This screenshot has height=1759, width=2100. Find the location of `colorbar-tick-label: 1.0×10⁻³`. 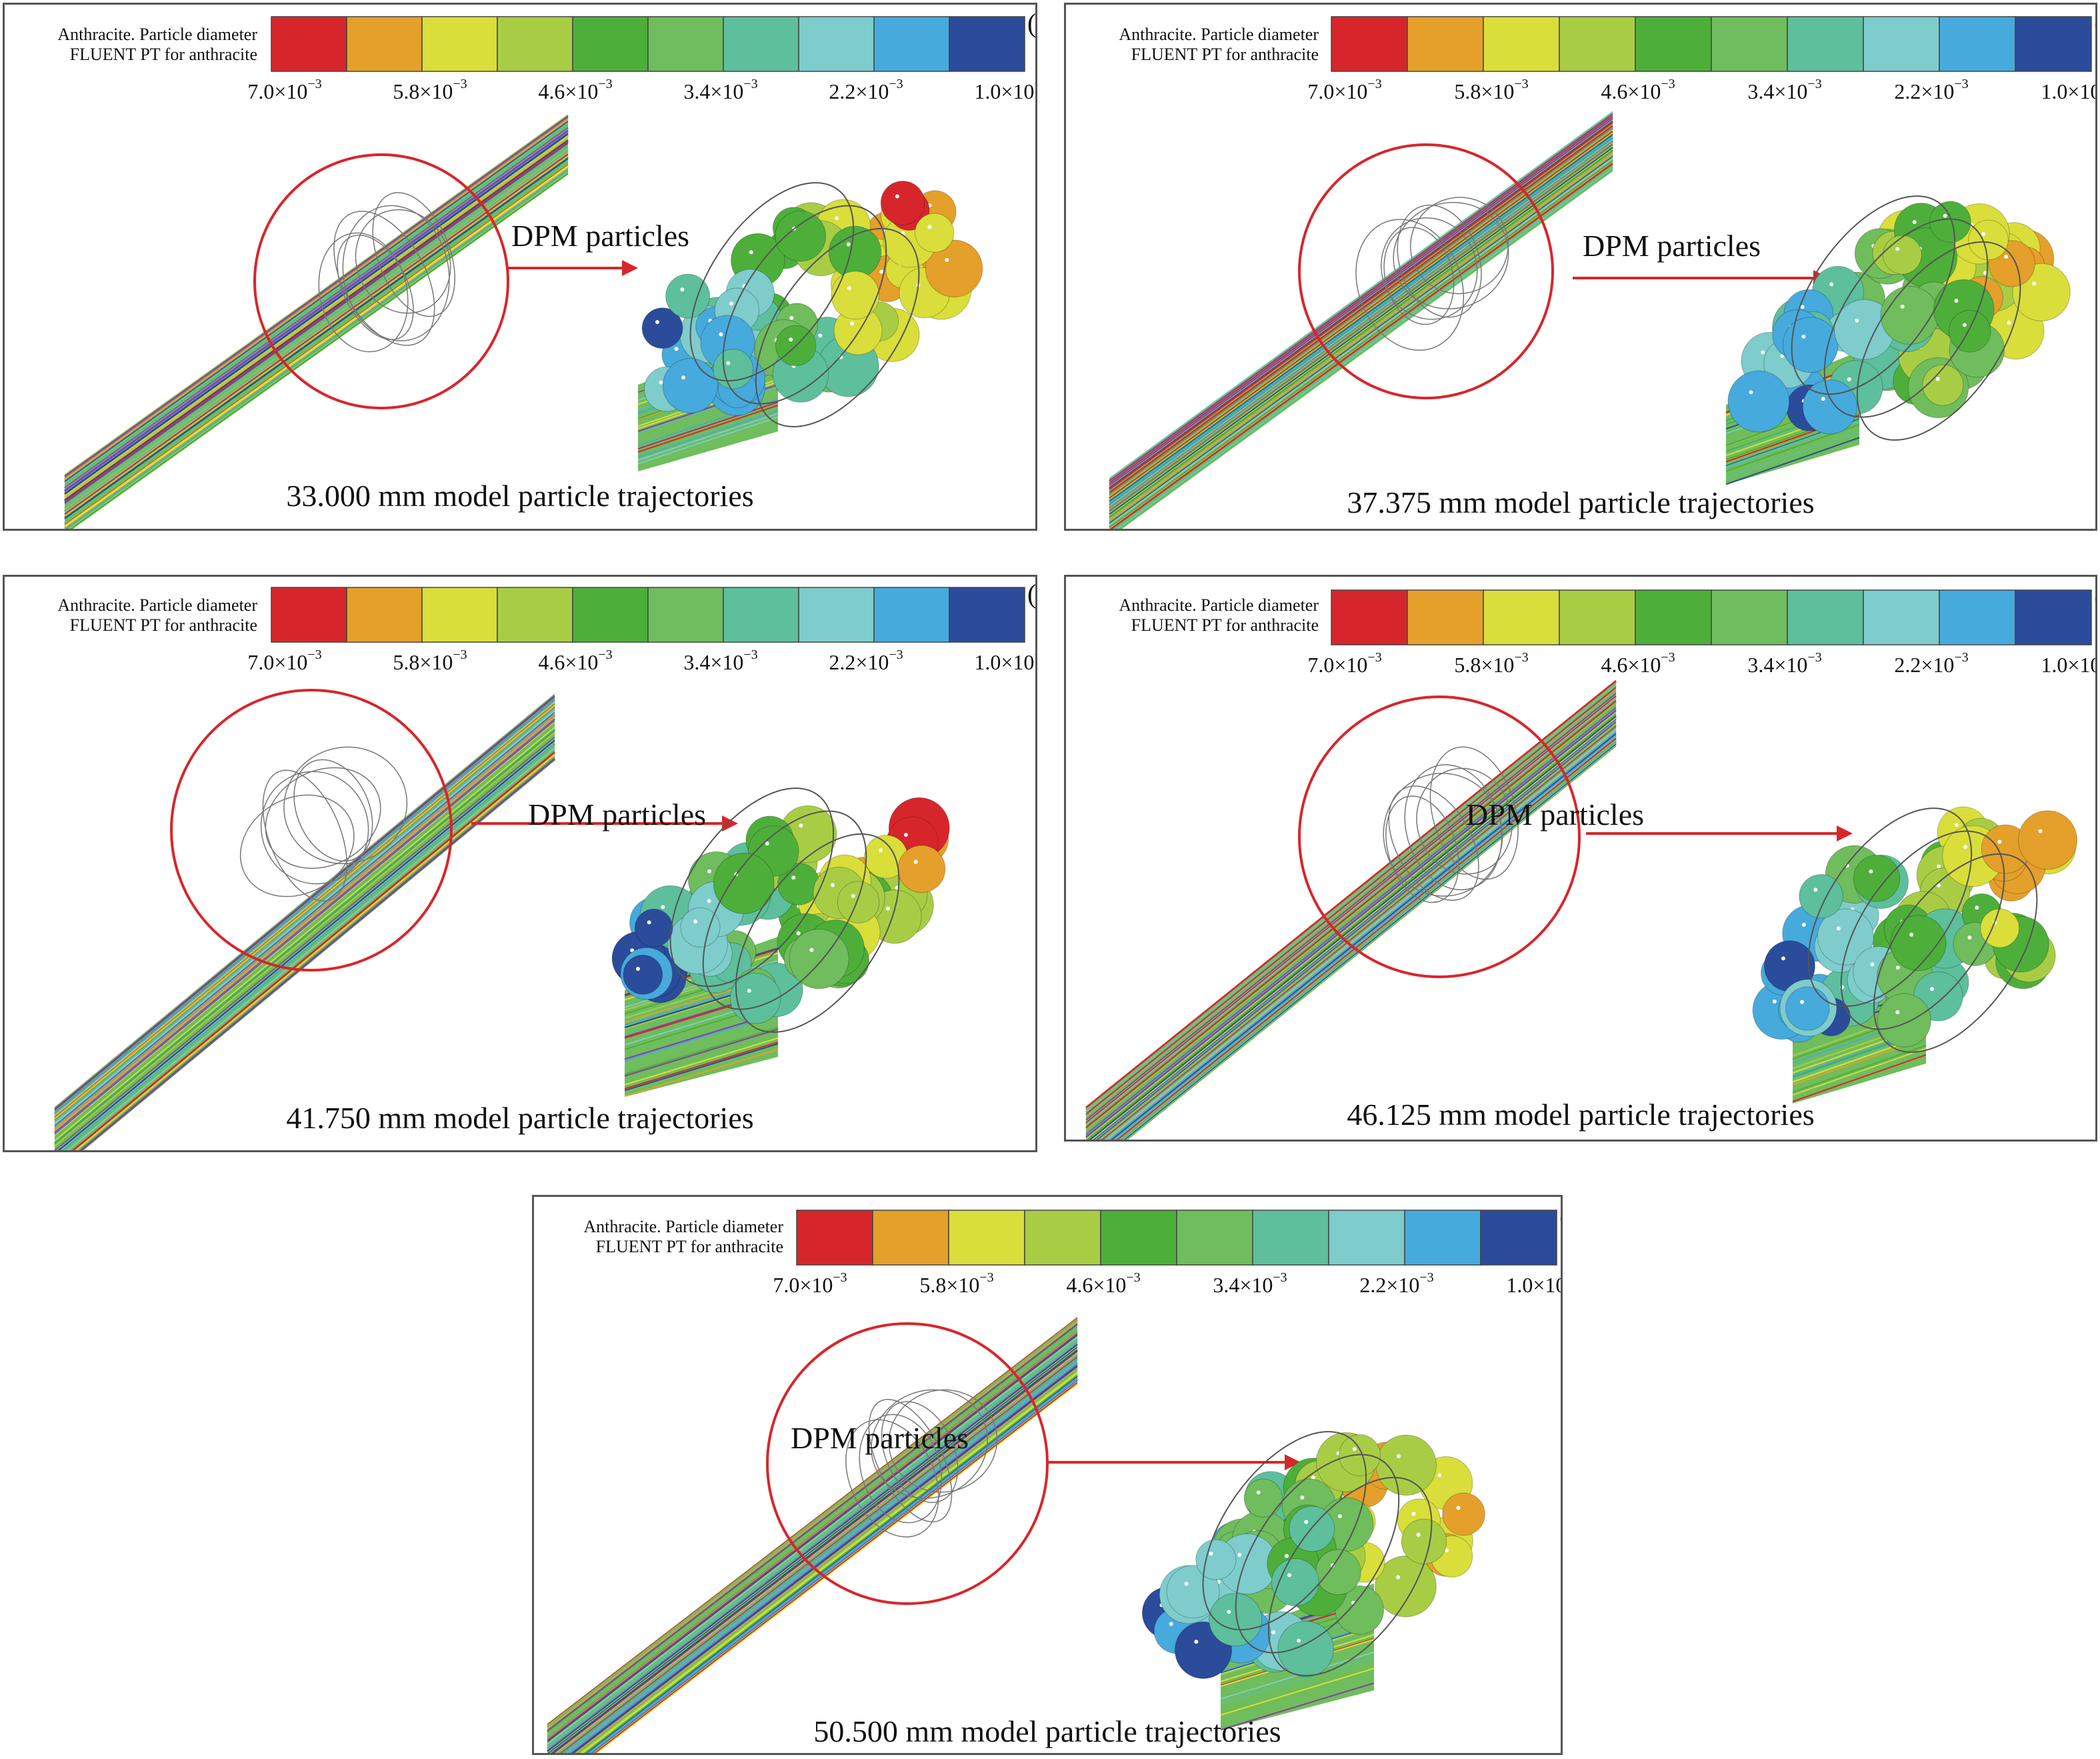

colorbar-tick-label: 1.0×10⁻³ is located at coordinates (2068, 665).